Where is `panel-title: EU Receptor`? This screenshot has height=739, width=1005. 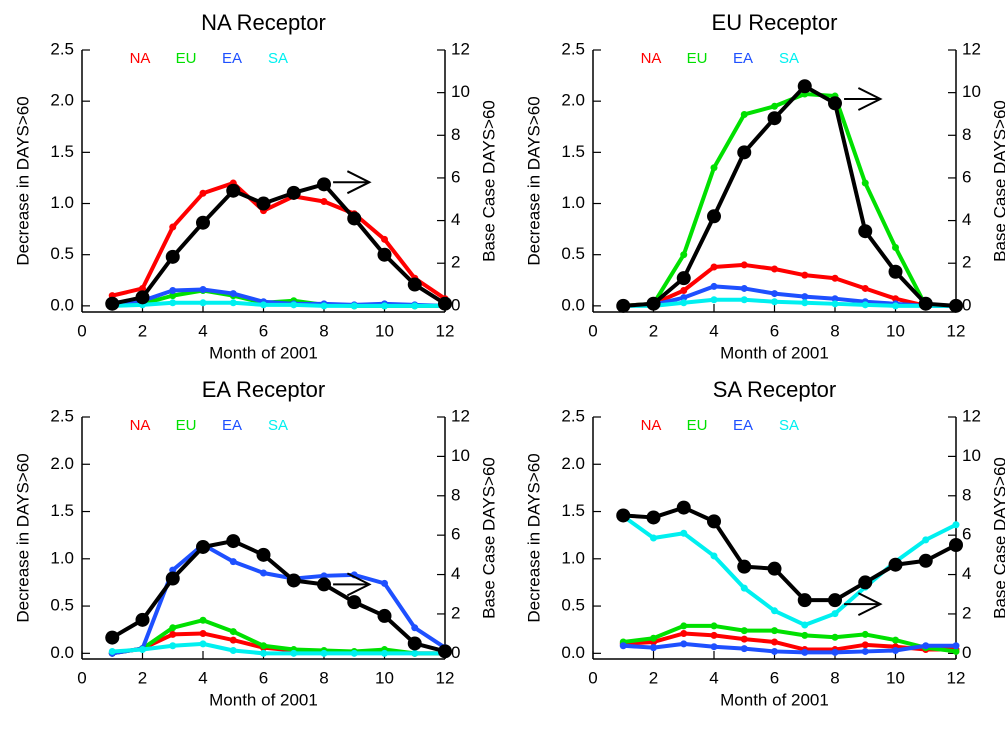
panel-title: EU Receptor is located at coordinates (775, 22).